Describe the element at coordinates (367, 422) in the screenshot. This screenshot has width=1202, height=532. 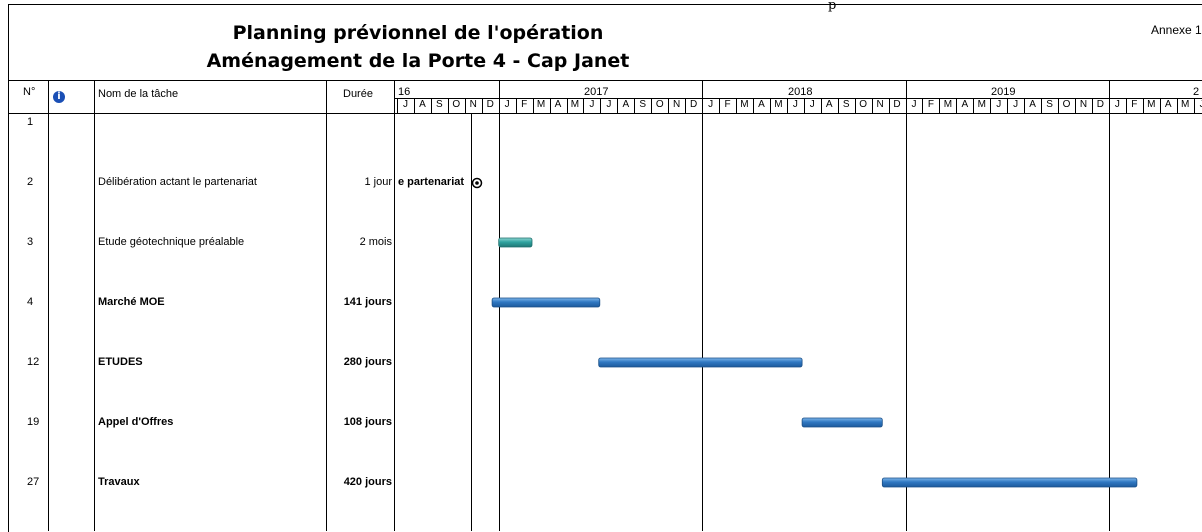
I see `task-duration-appel-offres: 108 jours` at that location.